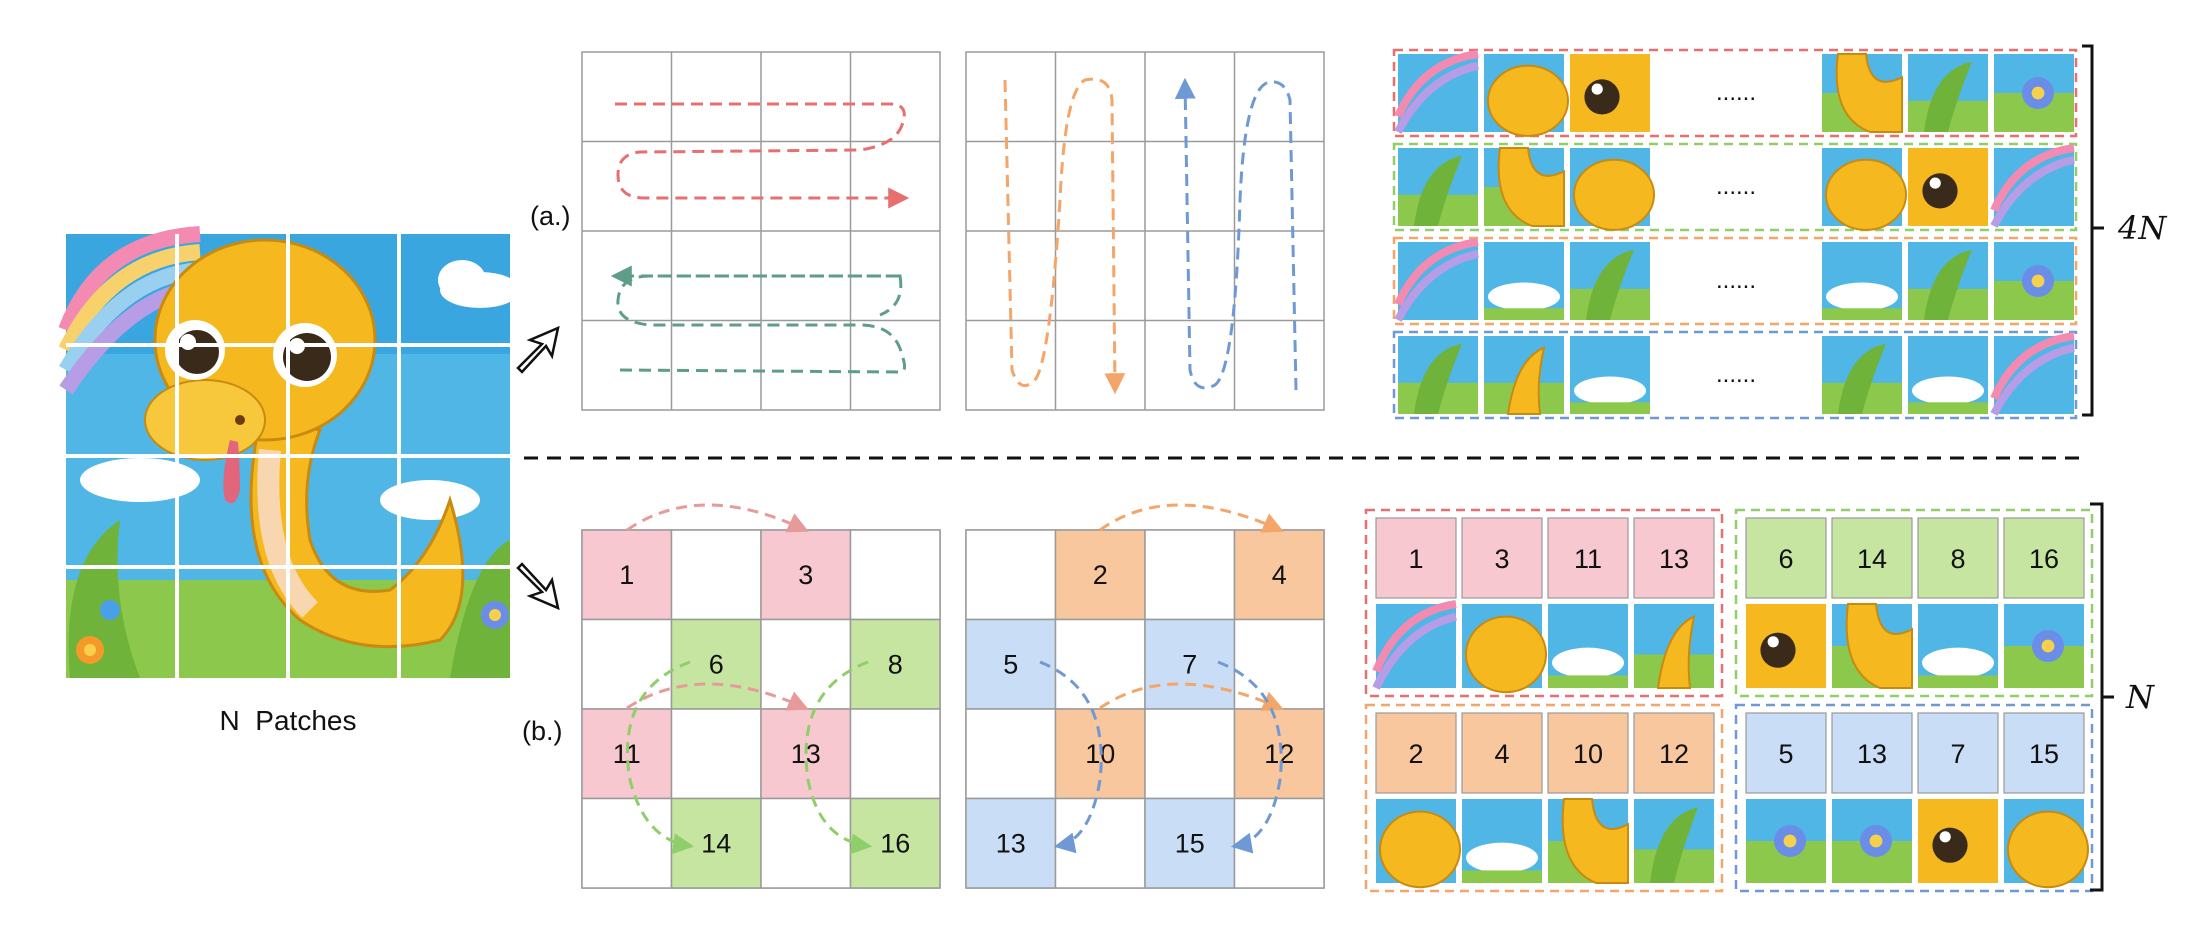 This screenshot has height=936, width=2204. Describe the element at coordinates (1279, 575) in the screenshot. I see `grid-cell: 4` at that location.